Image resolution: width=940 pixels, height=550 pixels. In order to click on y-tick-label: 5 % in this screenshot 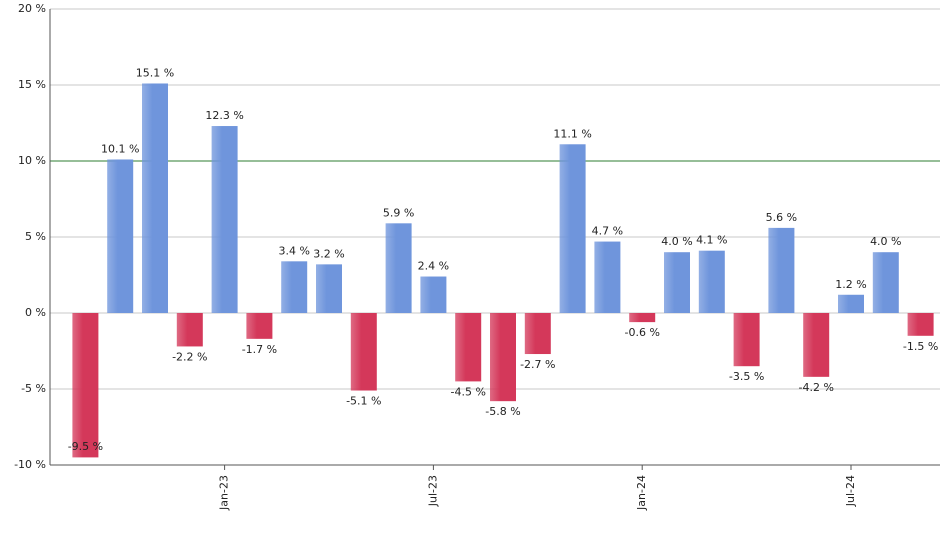, I will do `click(35, 236)`.